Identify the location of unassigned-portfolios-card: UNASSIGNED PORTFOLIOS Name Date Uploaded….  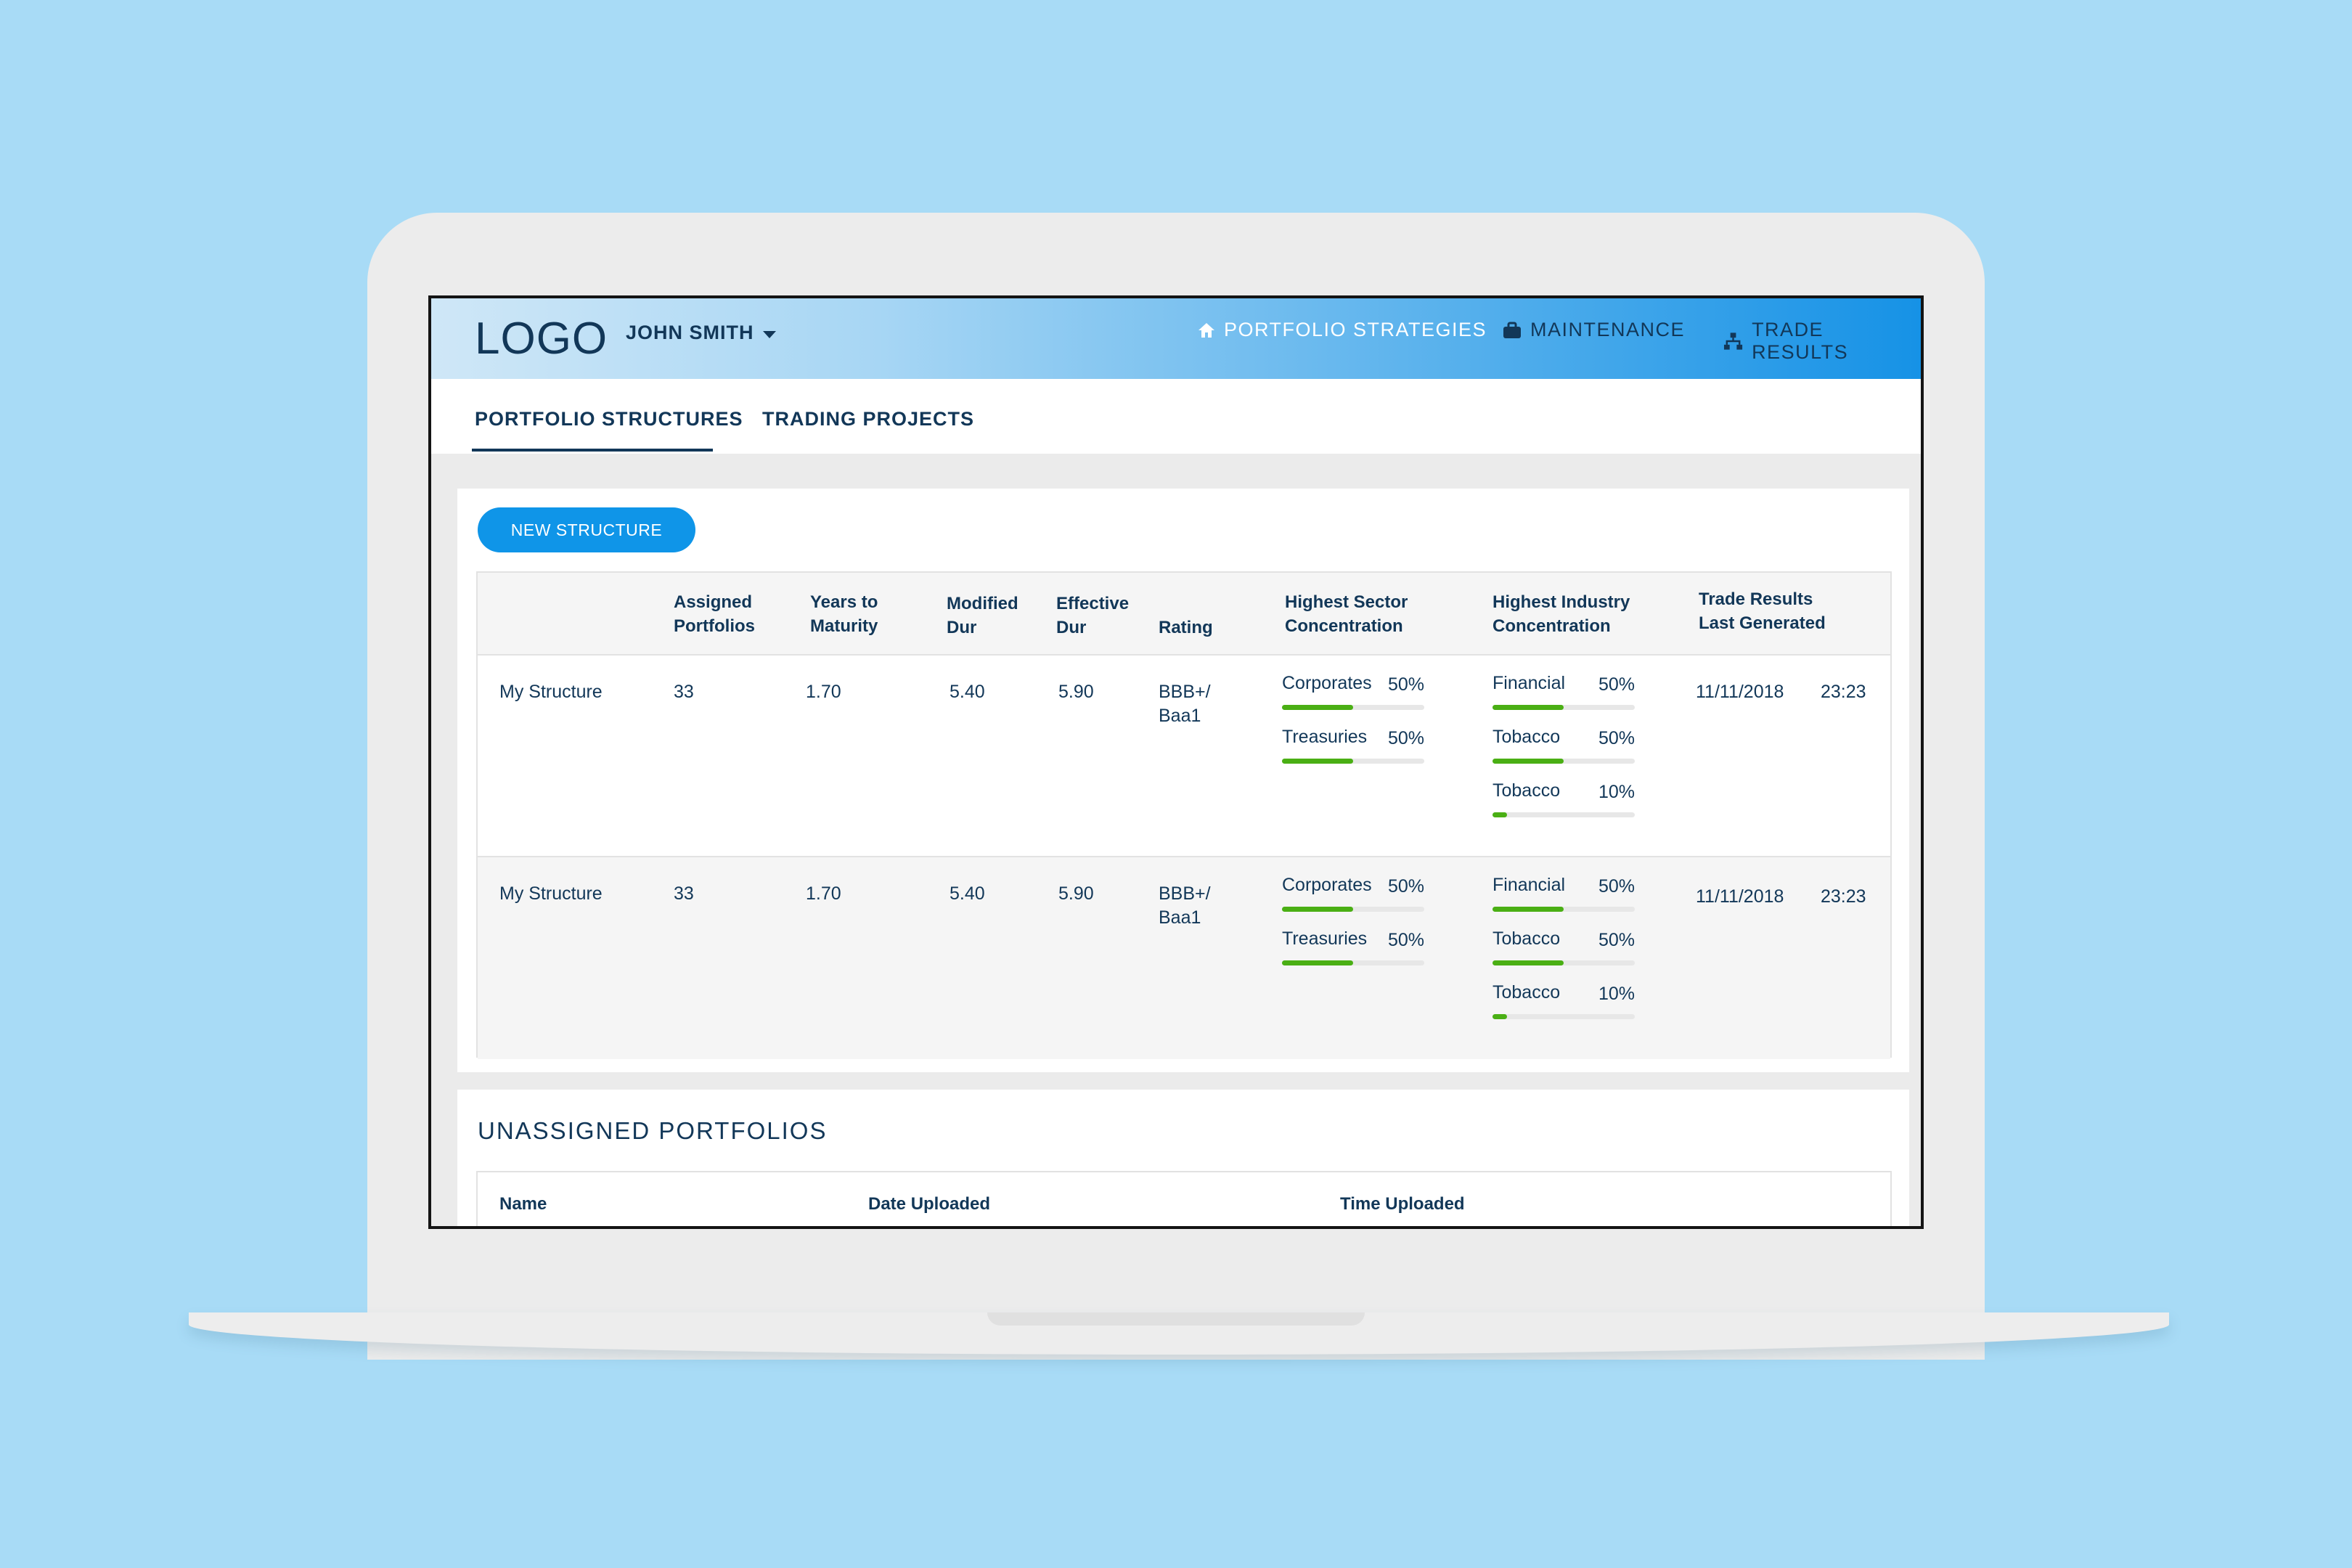
(1183, 1158).